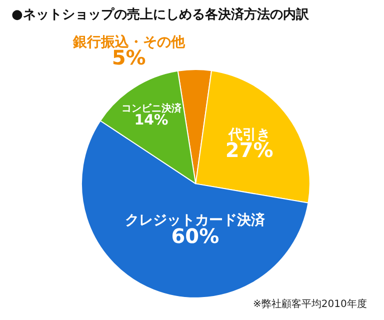 This screenshot has height=320, width=384. I want to click on slice-label: コンビニ決済, so click(151, 108).